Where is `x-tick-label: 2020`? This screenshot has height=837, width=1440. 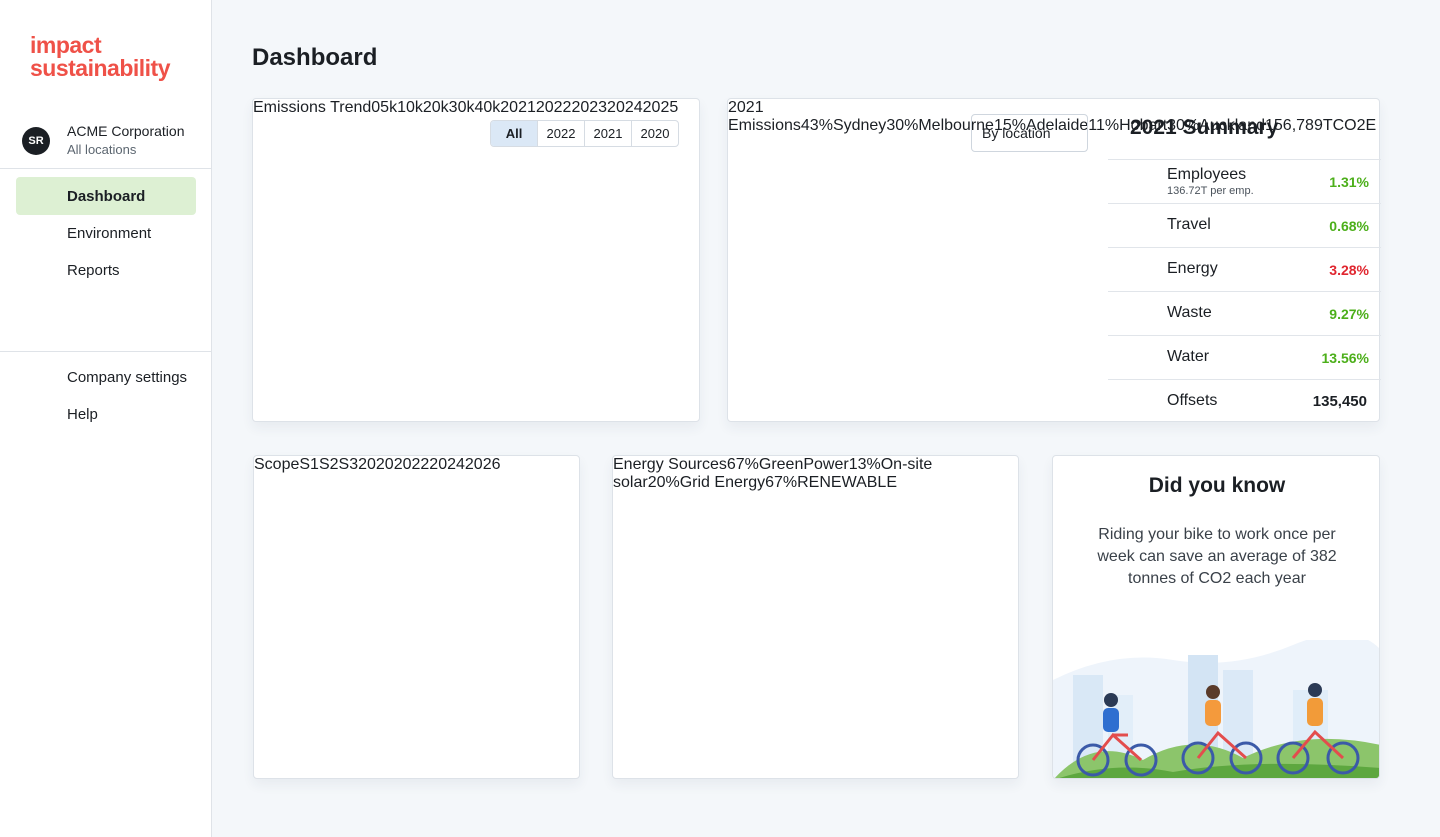
x-tick-label: 2020 is located at coordinates (376, 464).